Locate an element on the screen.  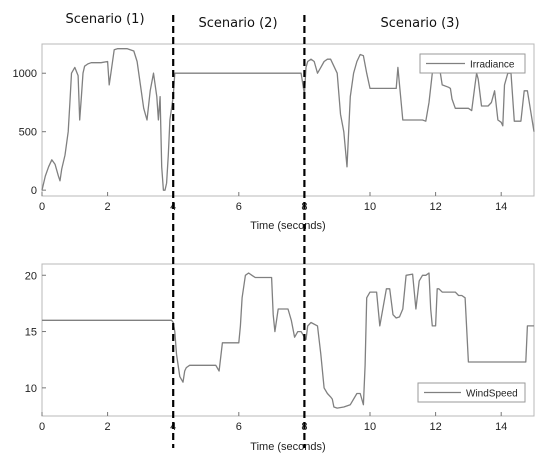
windspeed-y-tick-label: 15 is located at coordinates (31, 333).